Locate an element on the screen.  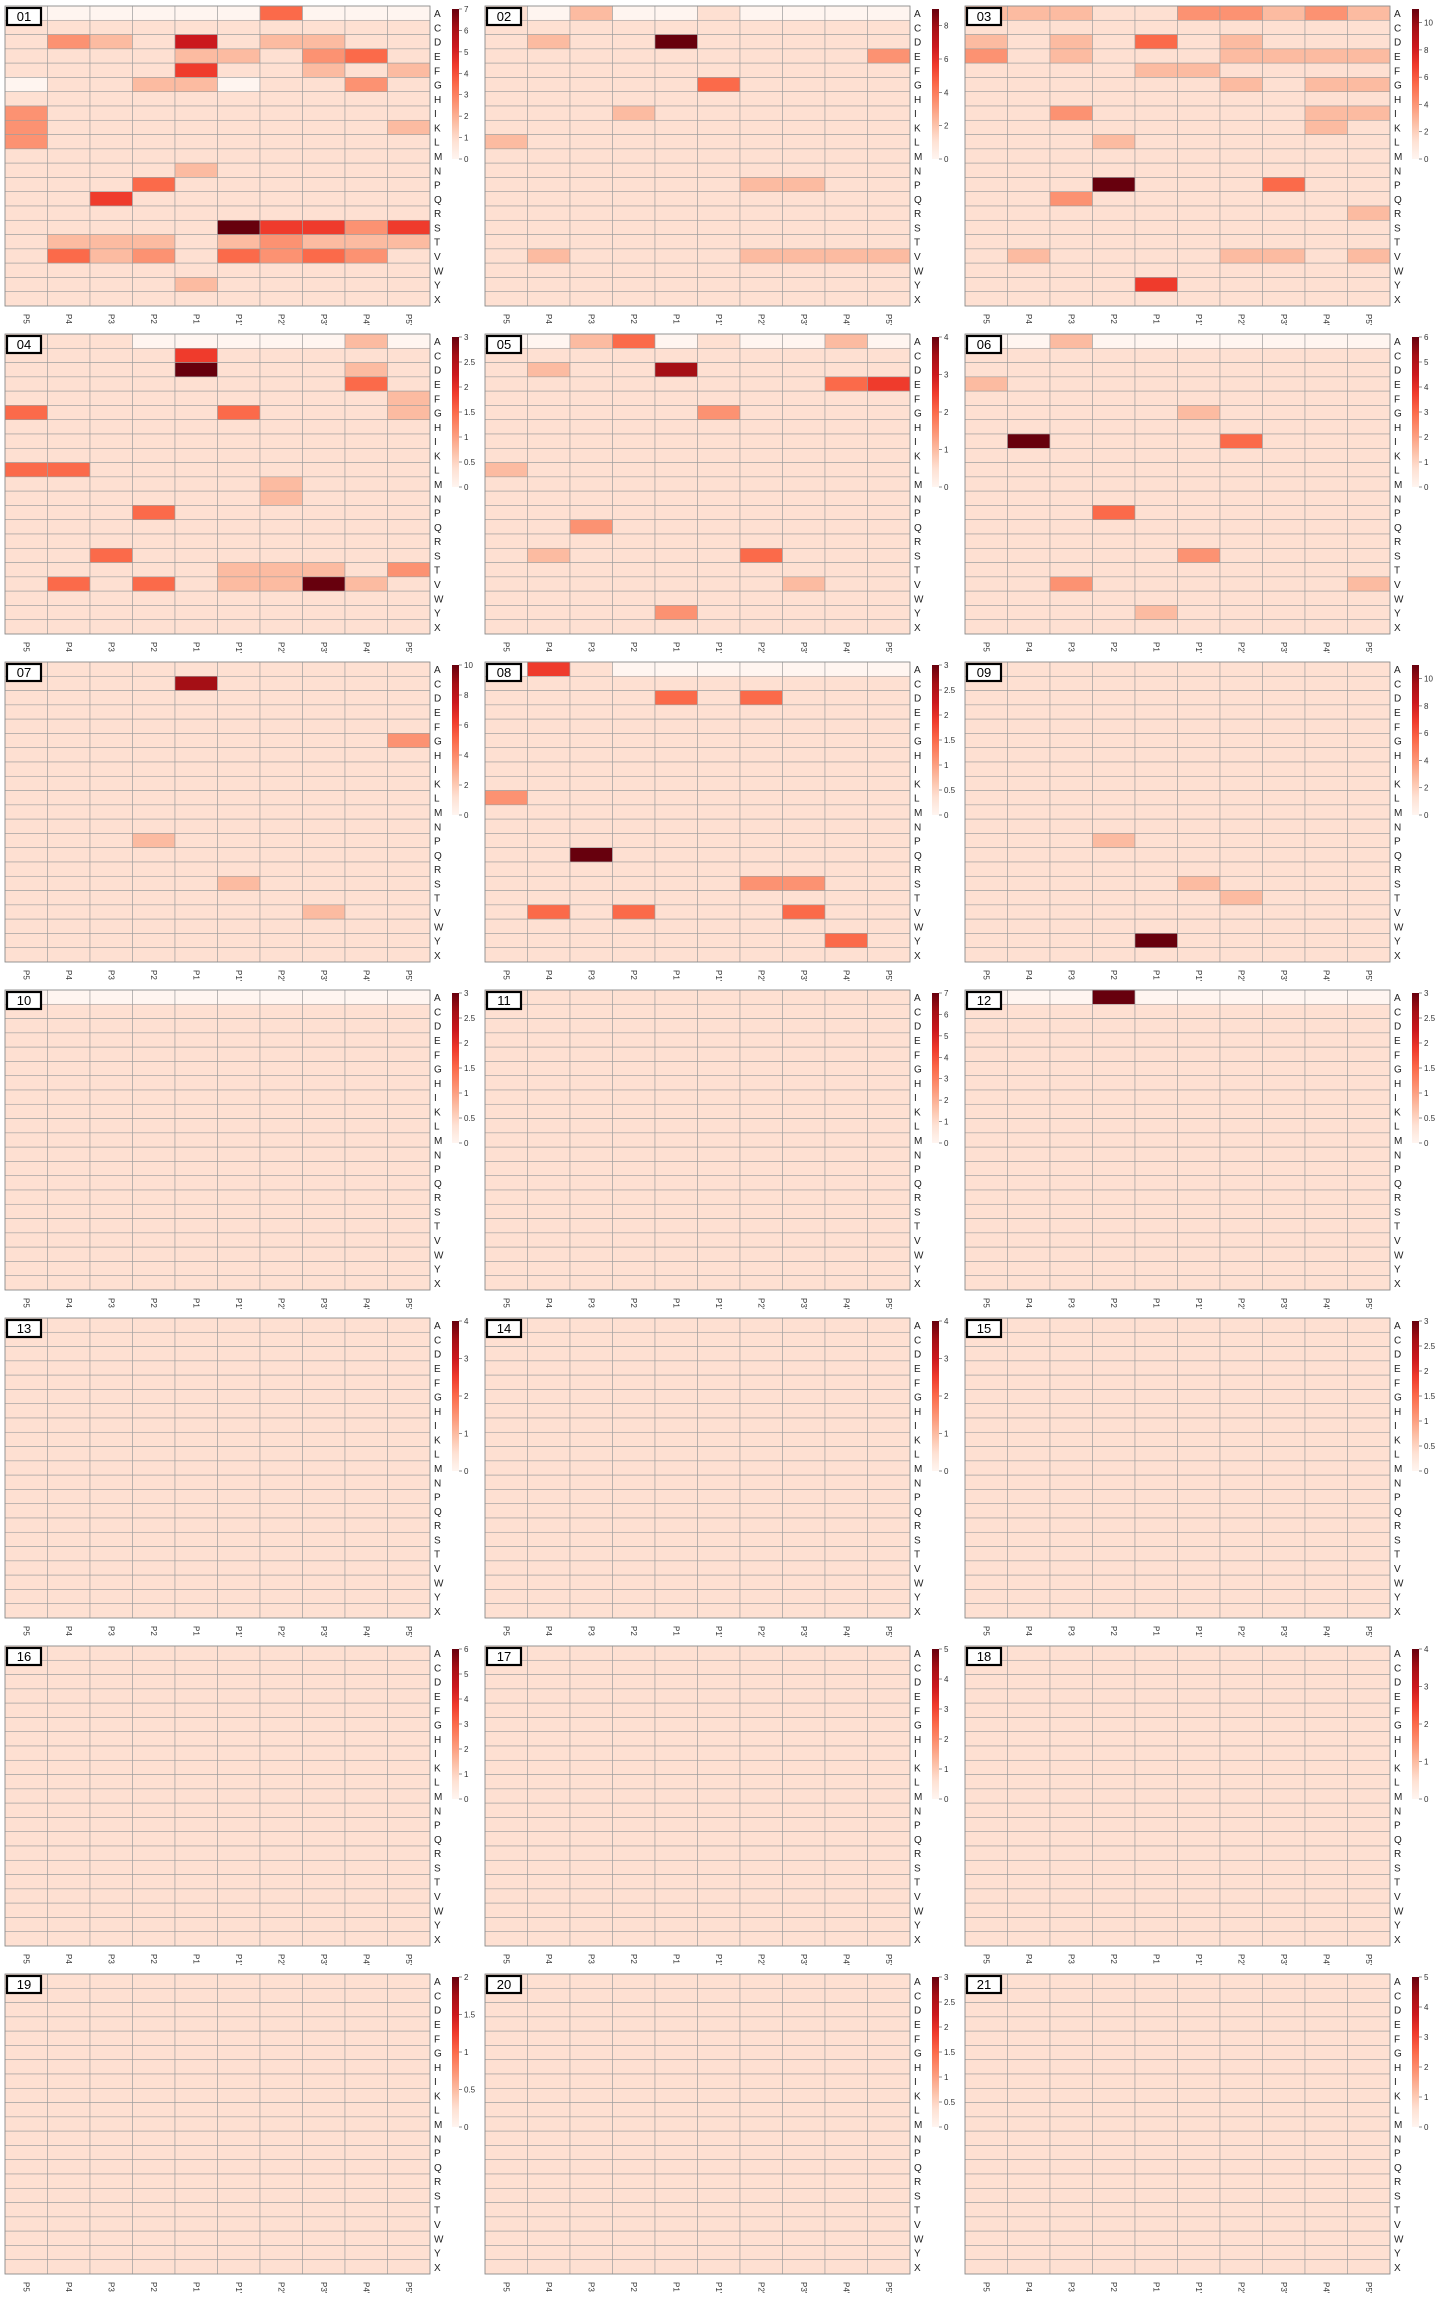
x-tick-label: P5' is located at coordinates (408, 1304).